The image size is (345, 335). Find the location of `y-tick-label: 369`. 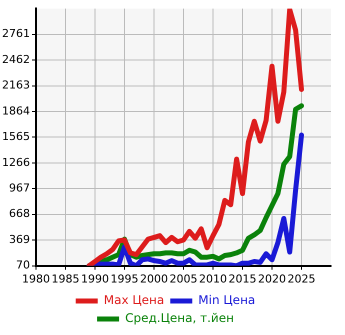

y-tick-label: 369 is located at coordinates (19, 239).